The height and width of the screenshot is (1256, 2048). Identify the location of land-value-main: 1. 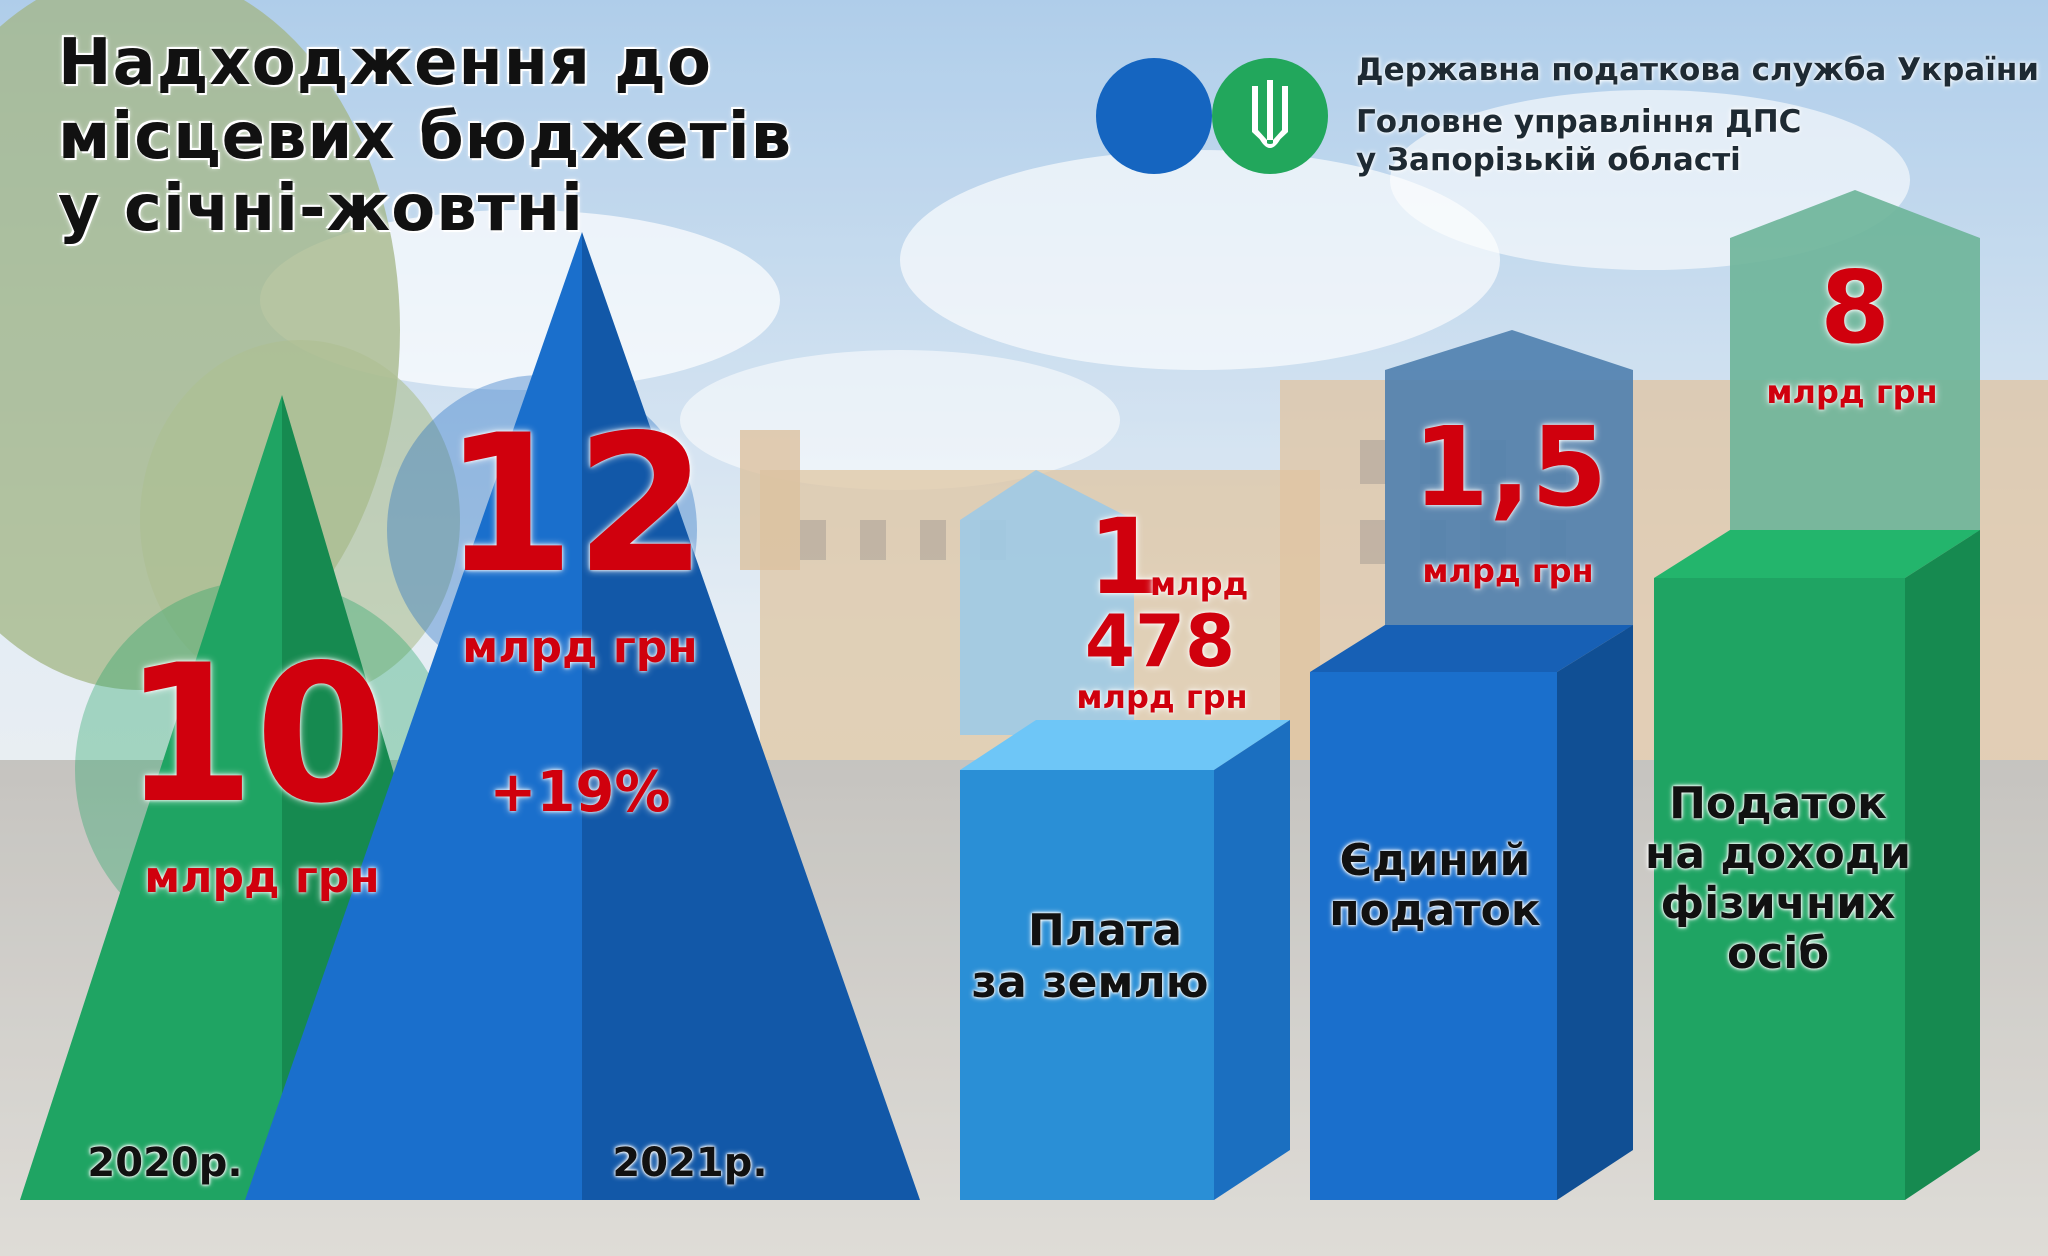
(1124, 557).